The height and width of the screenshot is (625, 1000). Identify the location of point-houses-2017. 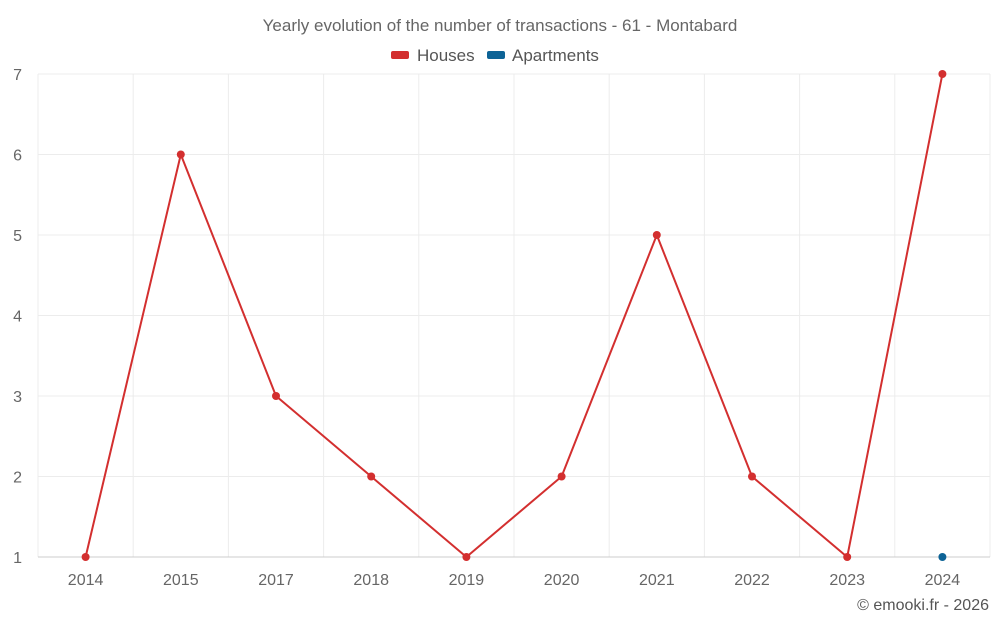
(276, 396).